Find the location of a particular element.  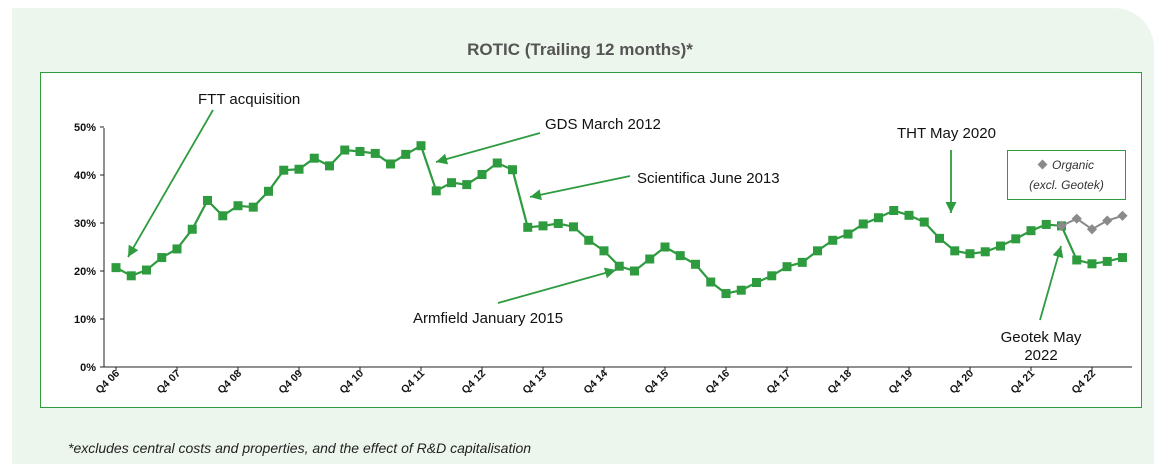

chart-title: ROTIC (Trailing 12 months)* is located at coordinates (580, 49).